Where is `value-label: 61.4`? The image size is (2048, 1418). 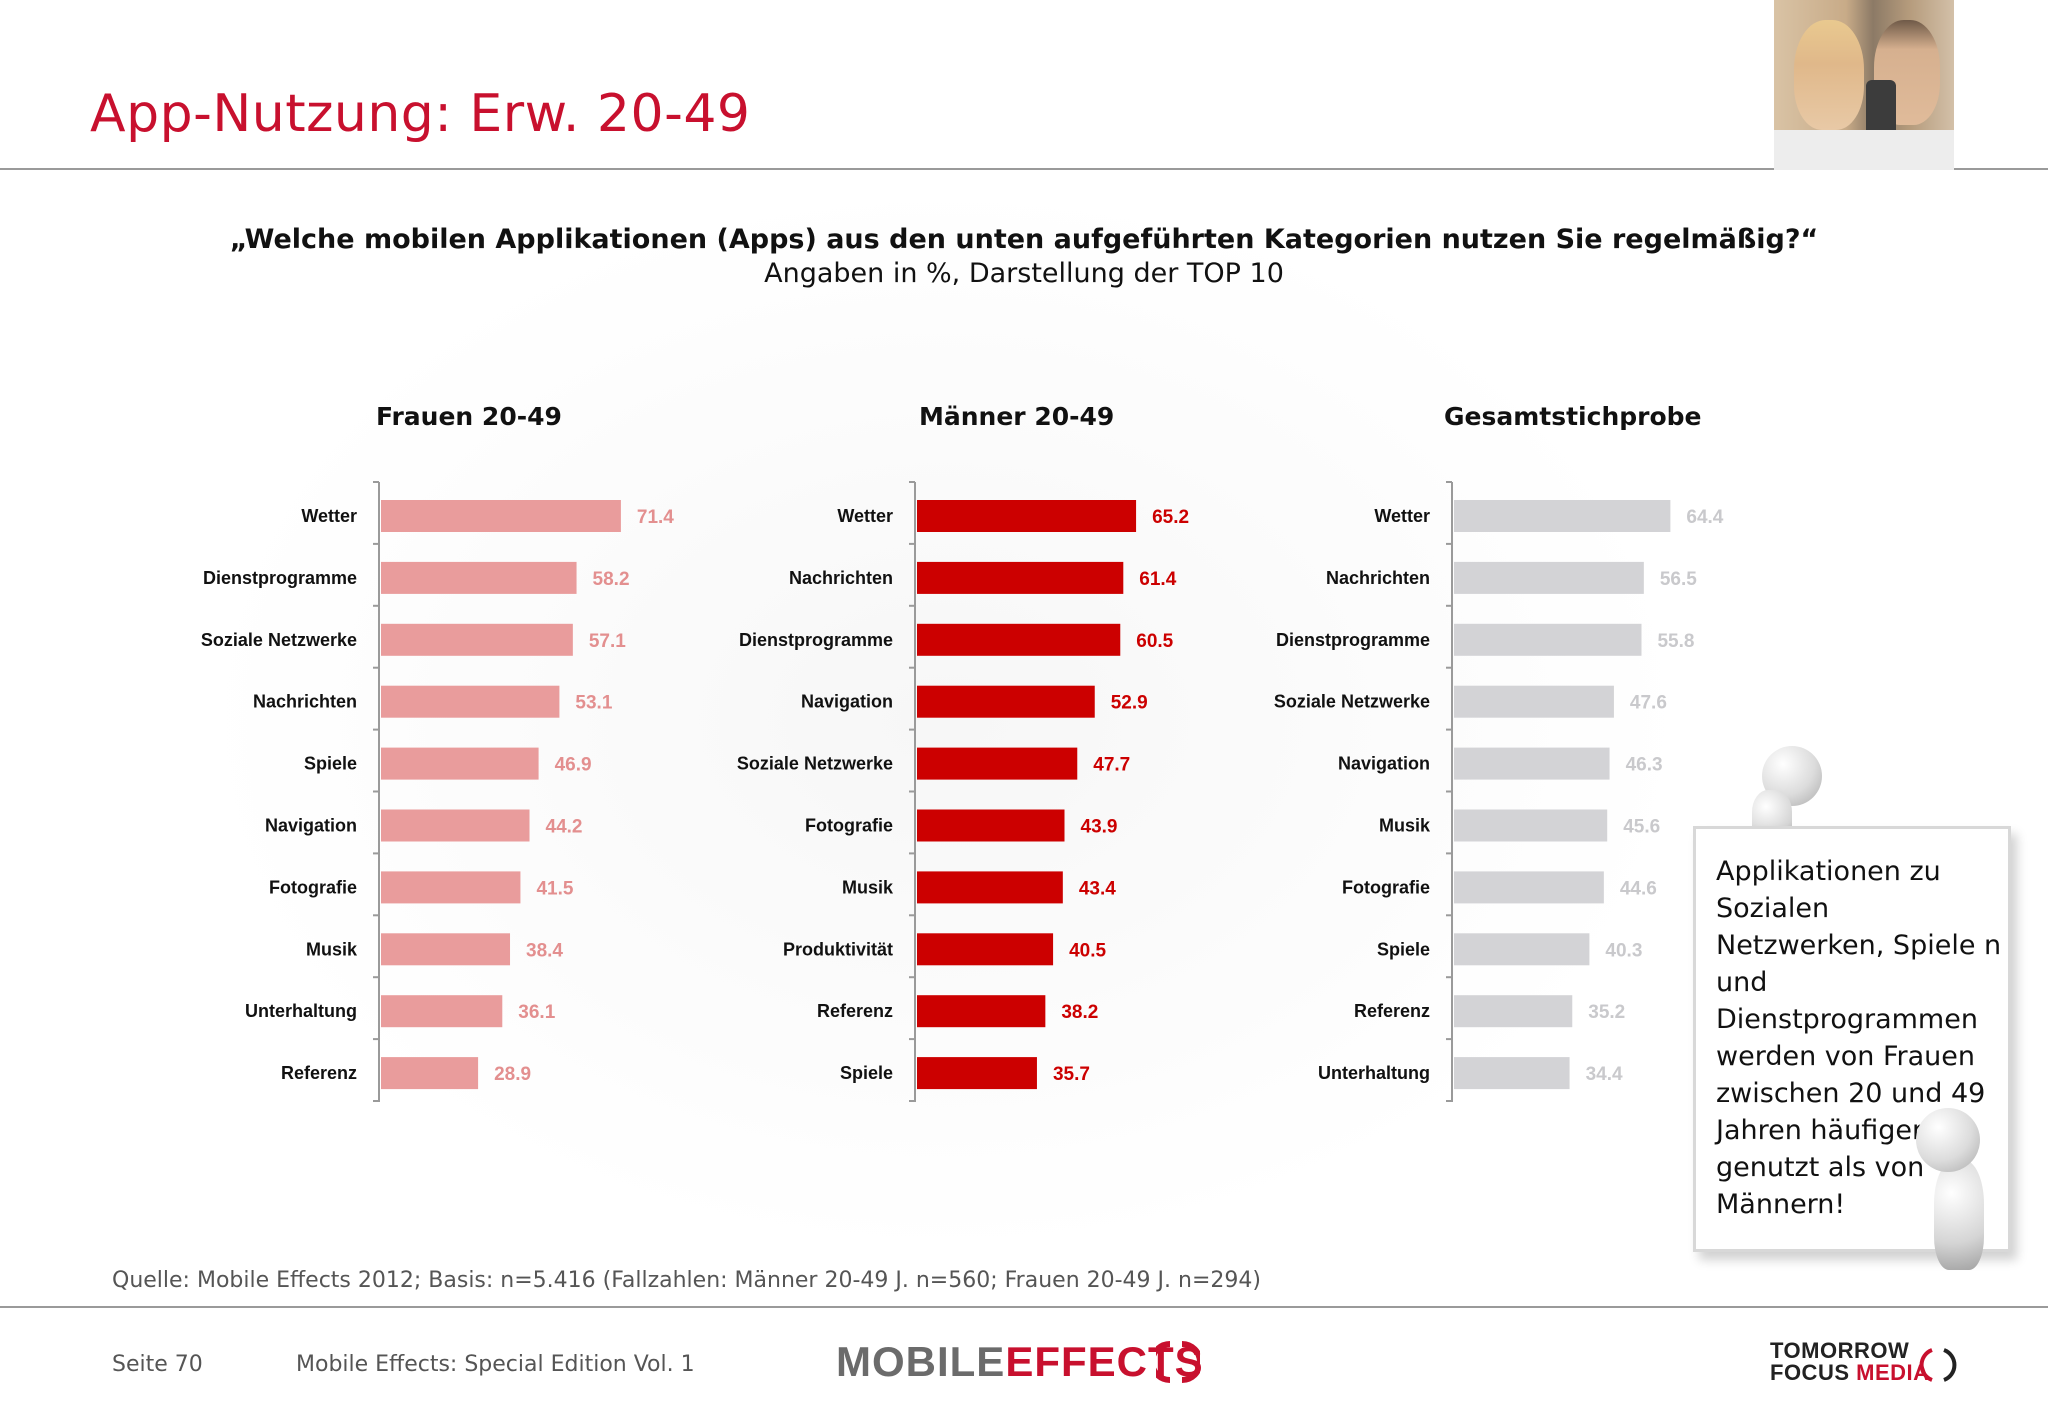
value-label: 61.4 is located at coordinates (1157, 579).